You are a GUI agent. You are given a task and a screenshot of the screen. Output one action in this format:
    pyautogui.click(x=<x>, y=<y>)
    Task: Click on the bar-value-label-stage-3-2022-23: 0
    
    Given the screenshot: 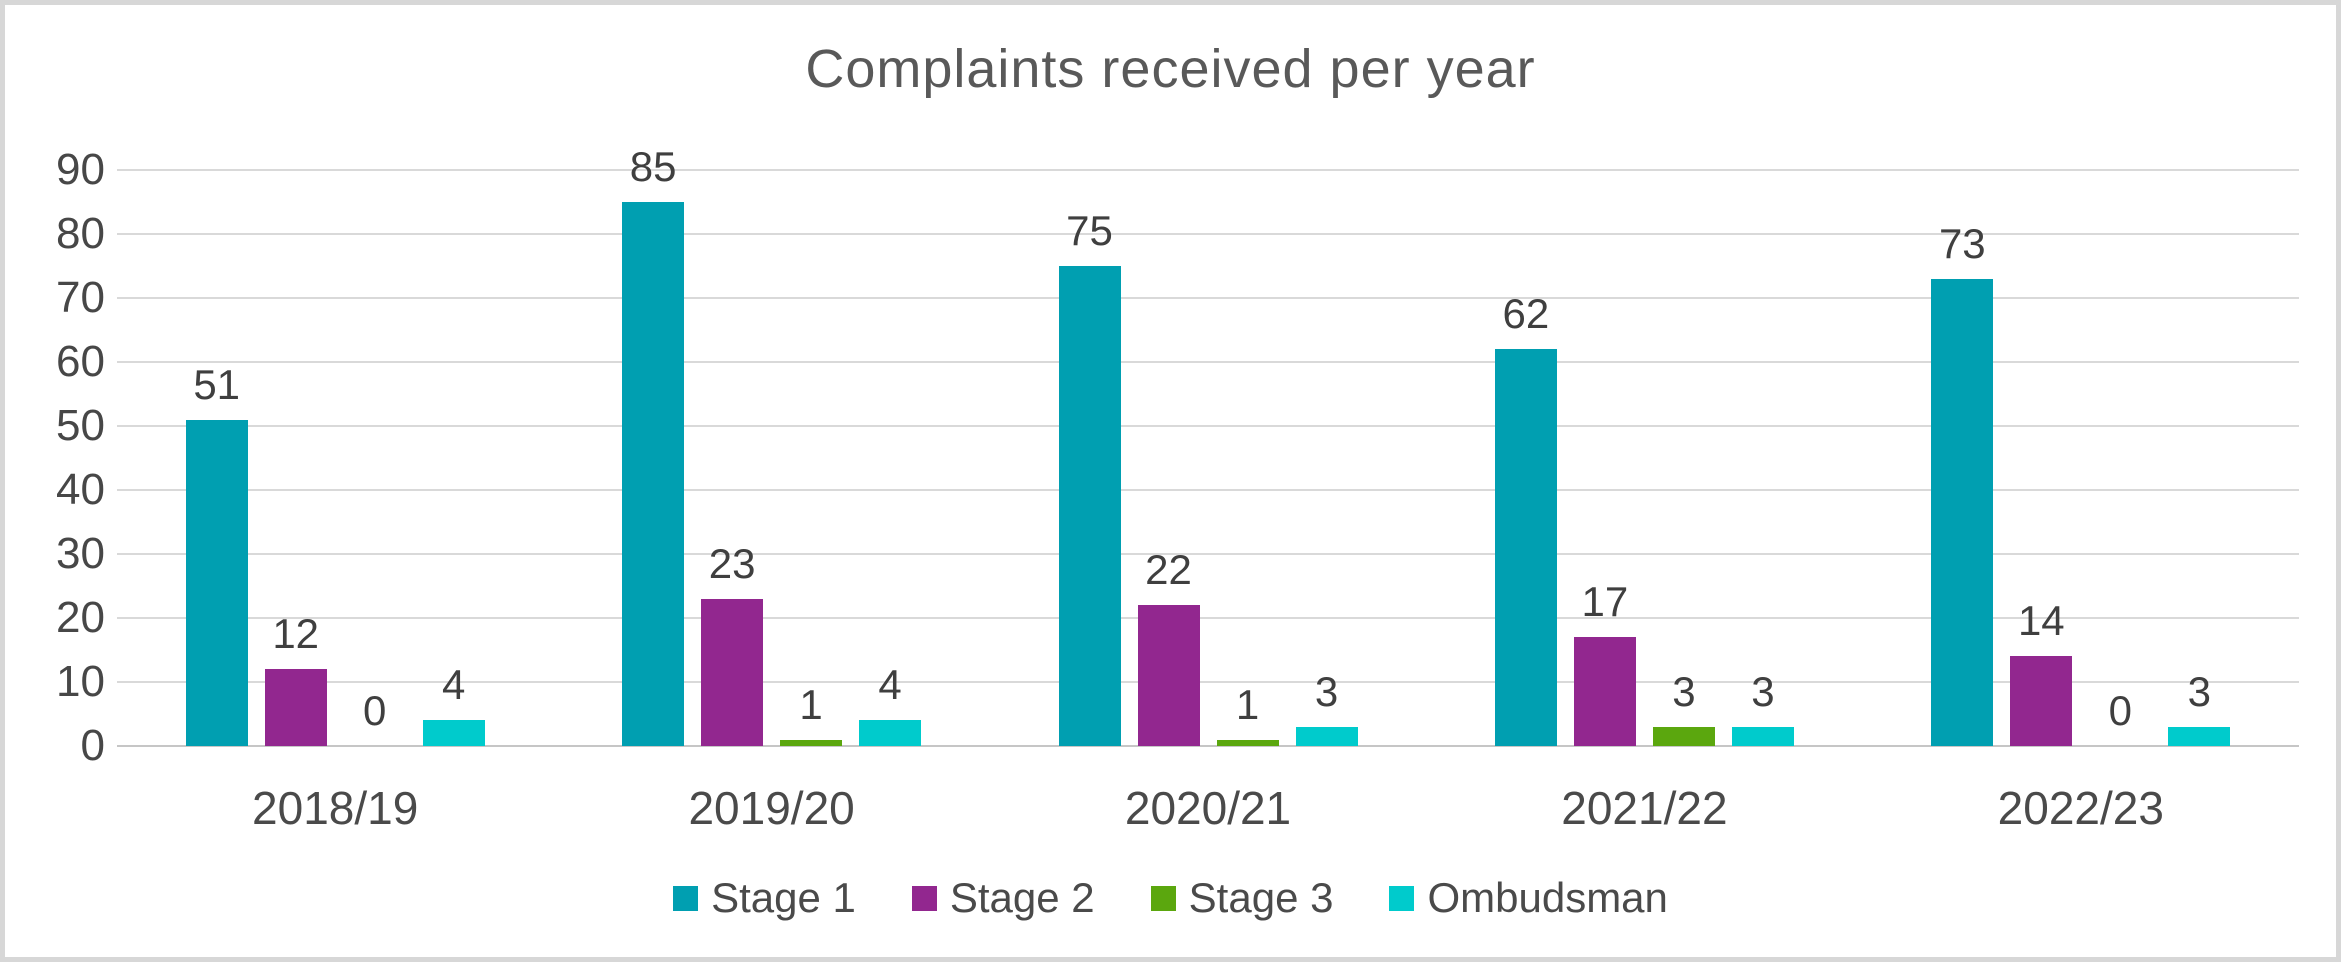 What is the action you would take?
    pyautogui.click(x=2120, y=710)
    